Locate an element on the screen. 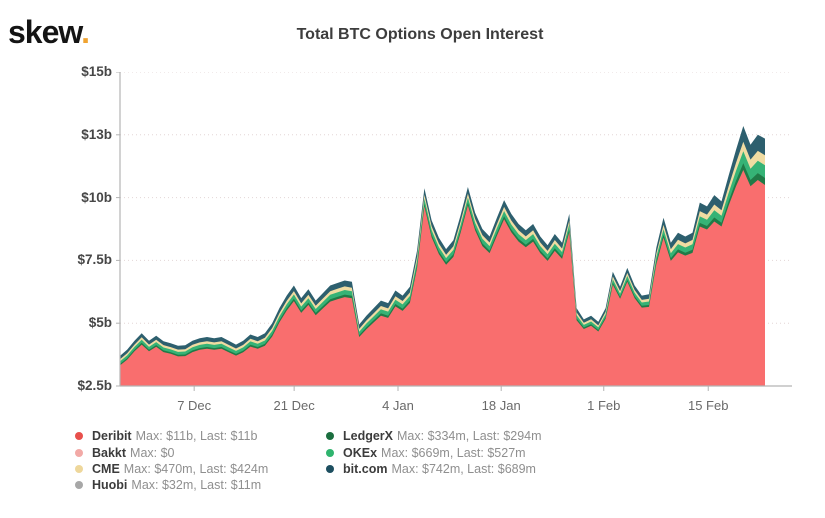 This screenshot has width=825, height=518. x-axis-label: 15 Feb is located at coordinates (708, 405).